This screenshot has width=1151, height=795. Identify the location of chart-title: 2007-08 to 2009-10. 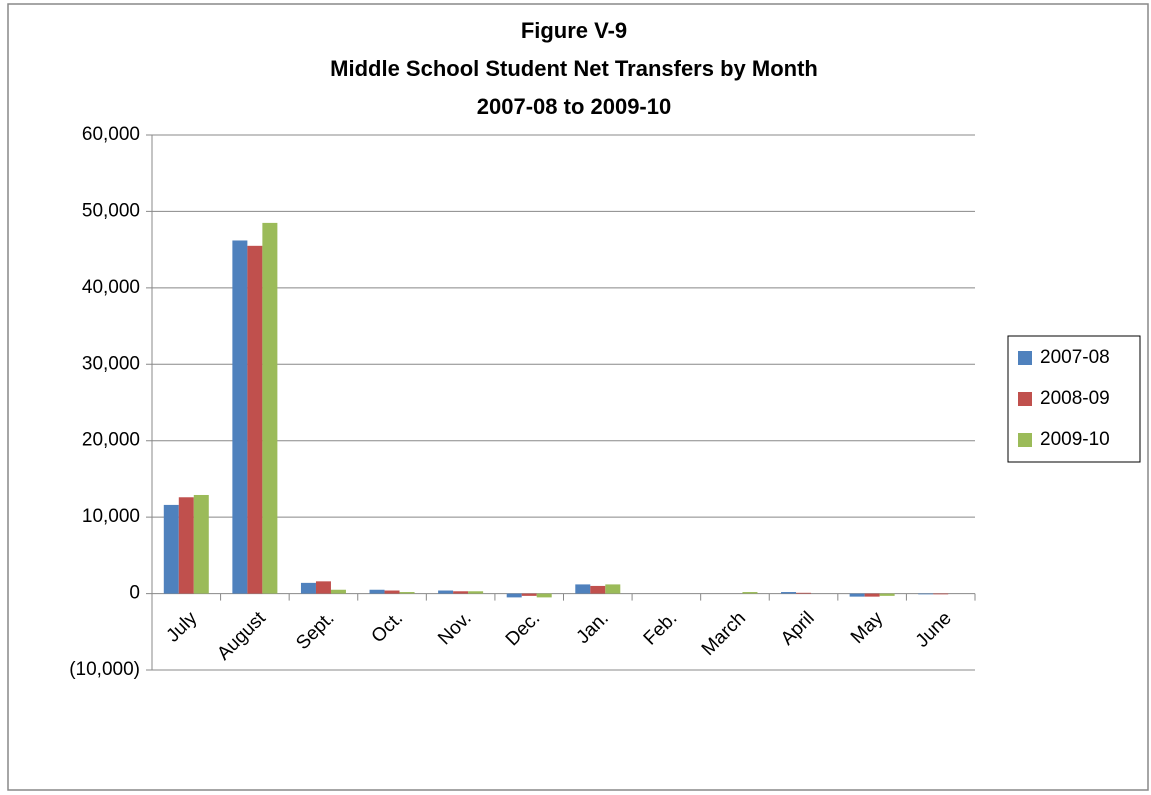
(574, 106).